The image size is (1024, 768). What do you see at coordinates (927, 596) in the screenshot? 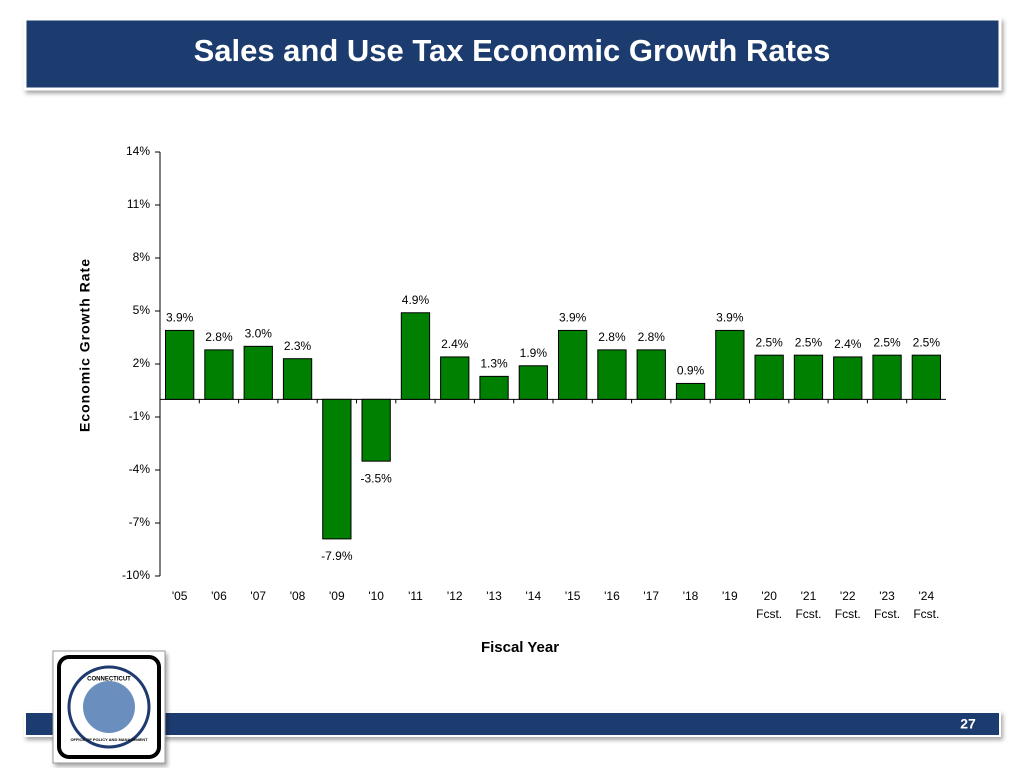
I see `x-tick-label: '24` at bounding box center [927, 596].